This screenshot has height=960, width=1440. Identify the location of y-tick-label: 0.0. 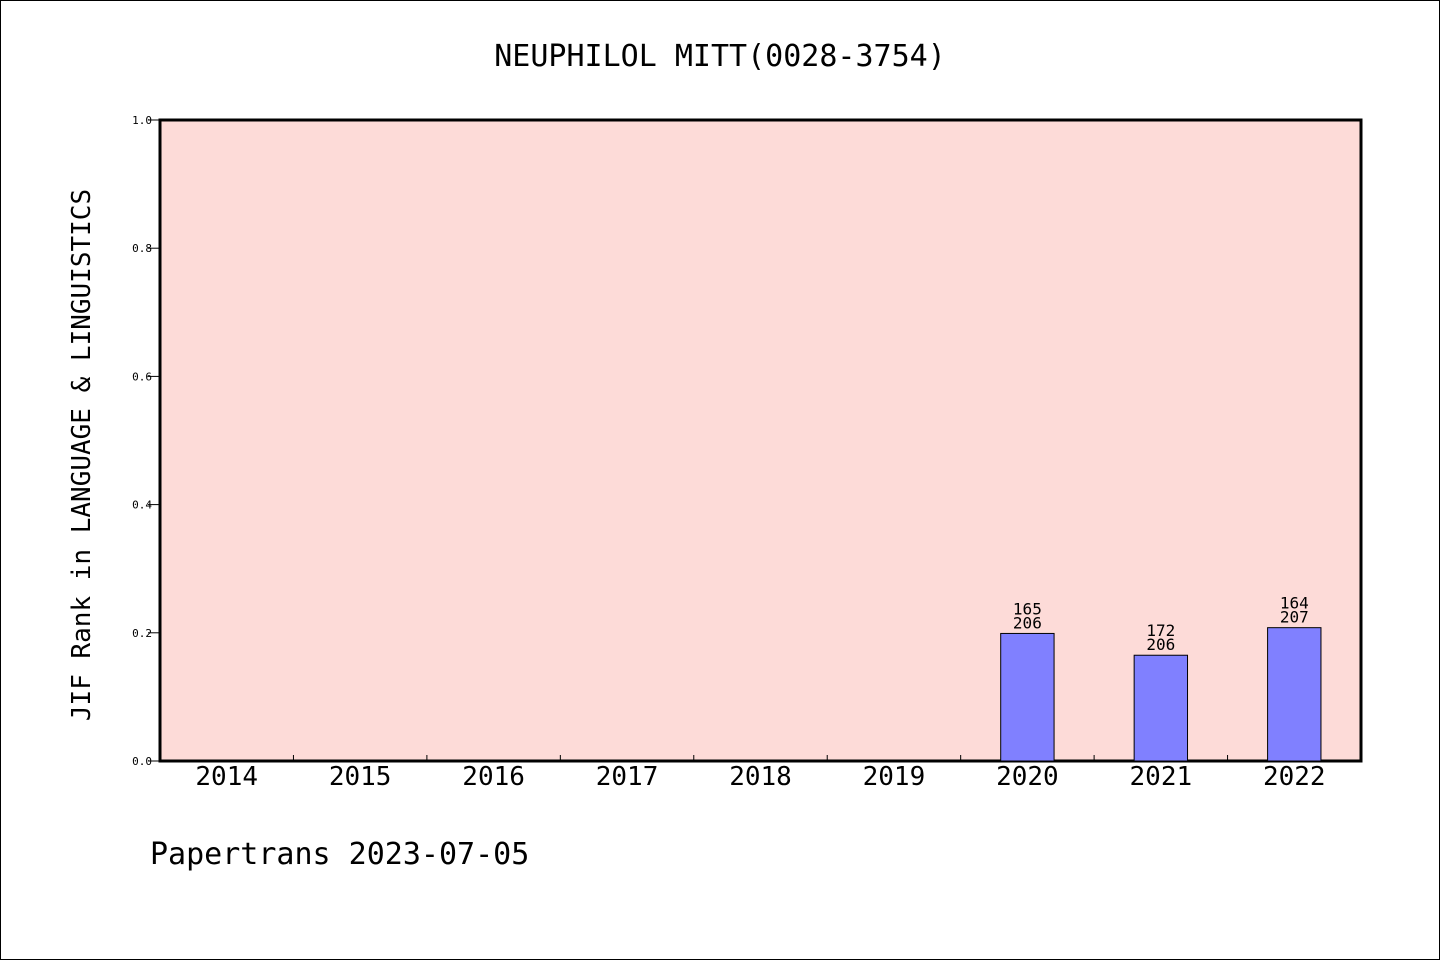
(142, 761).